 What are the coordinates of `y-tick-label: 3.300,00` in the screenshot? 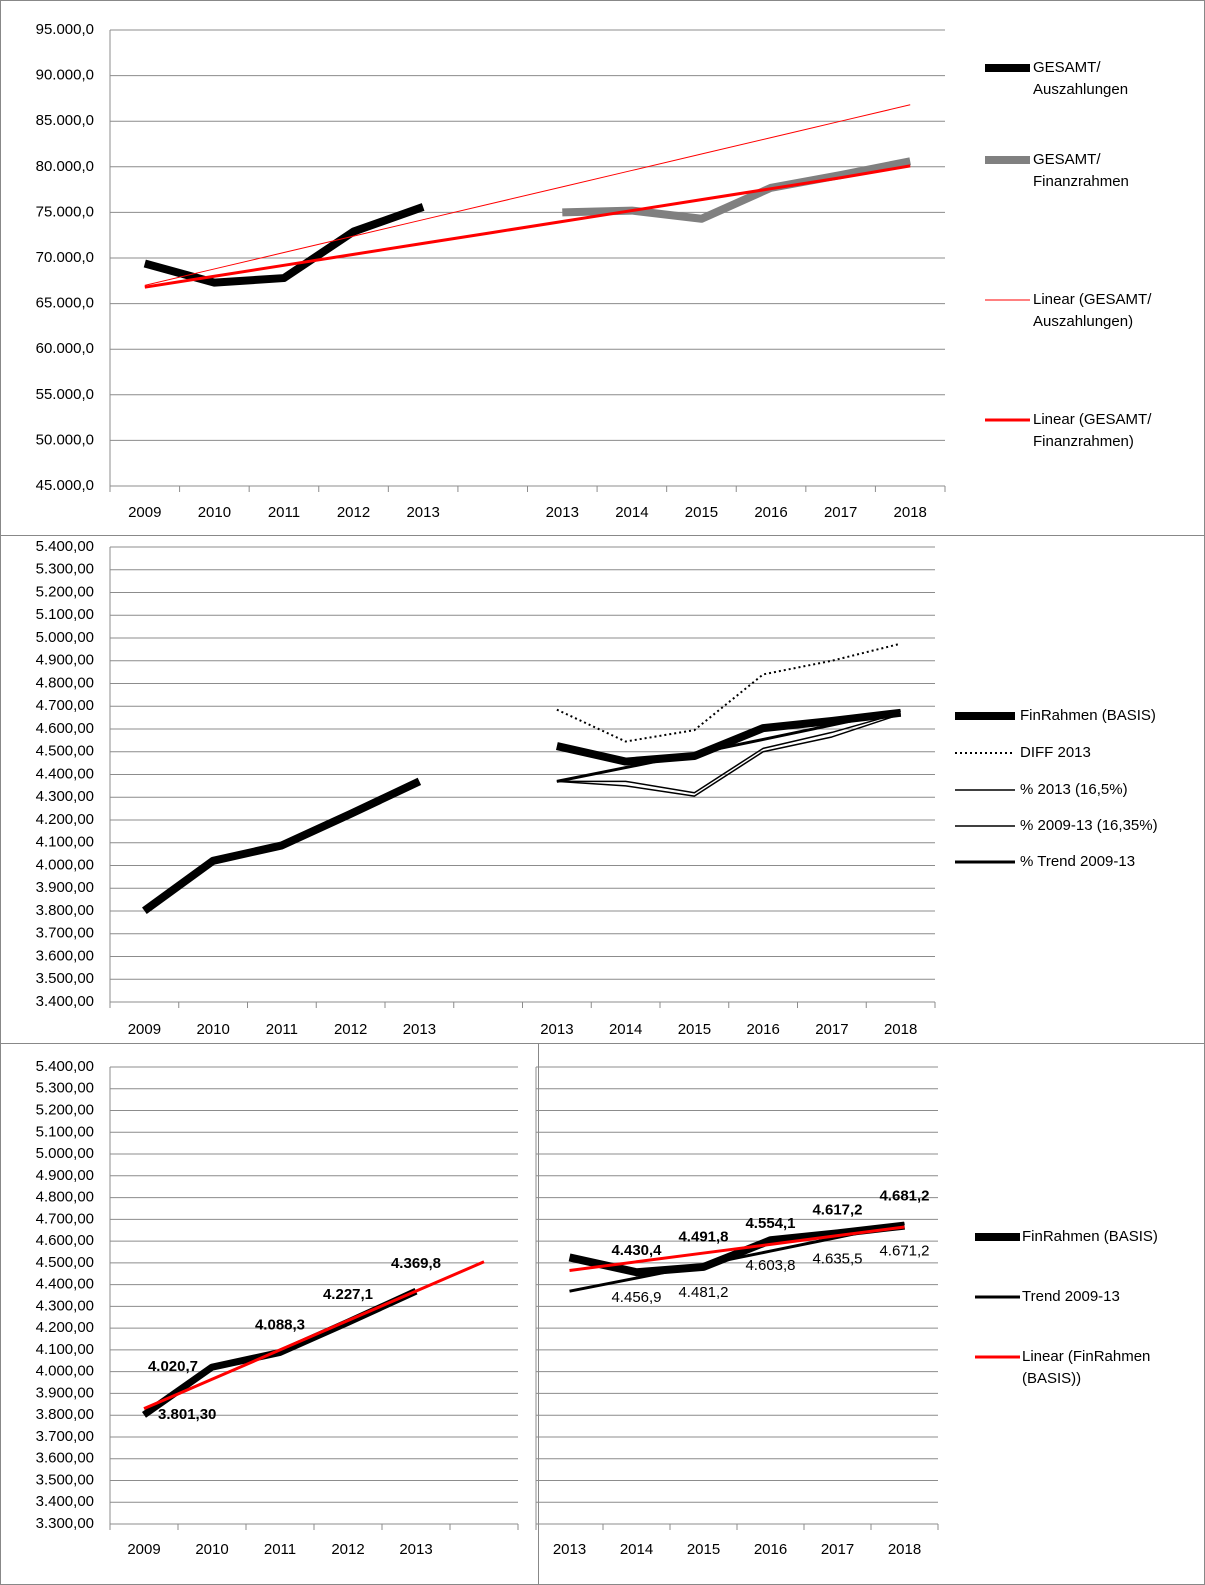 It's located at (65, 1523).